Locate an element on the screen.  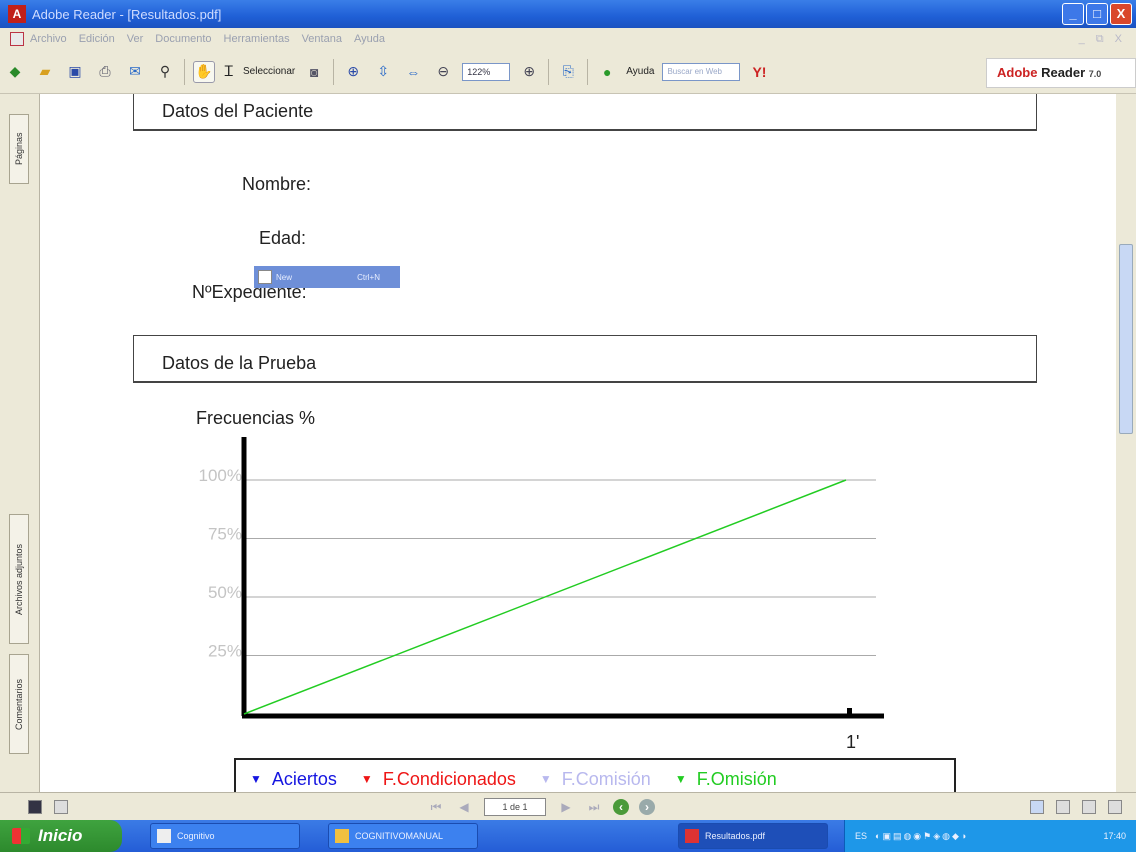
legend-label: F.Omisión is located at coordinates (736, 778).